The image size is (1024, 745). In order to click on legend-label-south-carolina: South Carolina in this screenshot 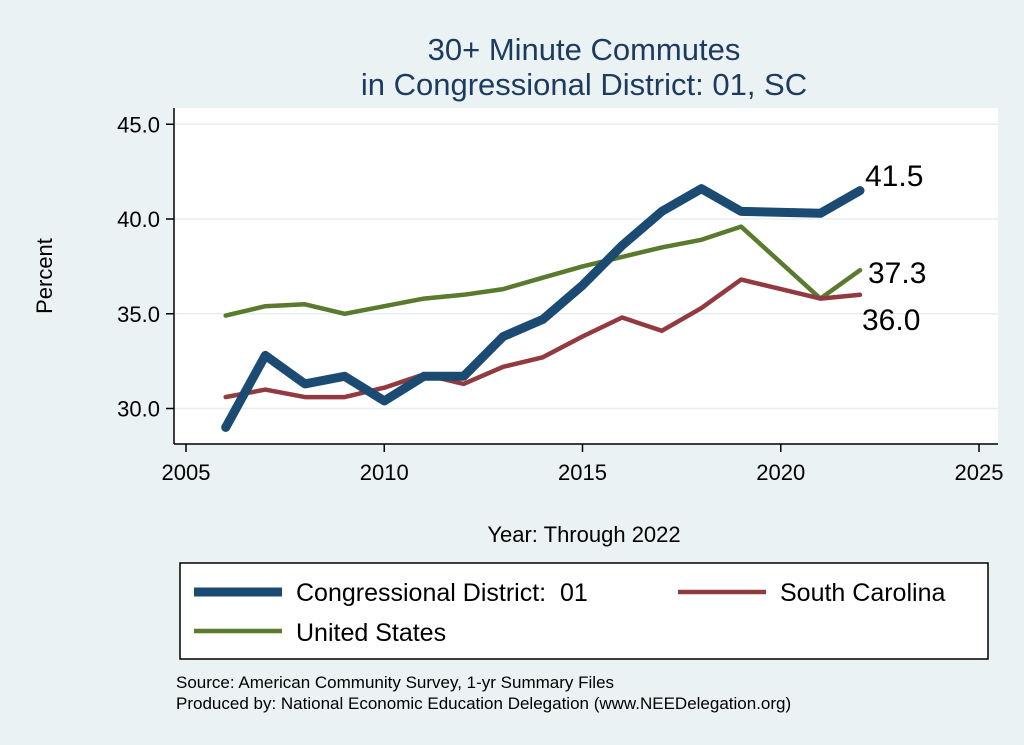, I will do `click(862, 593)`.